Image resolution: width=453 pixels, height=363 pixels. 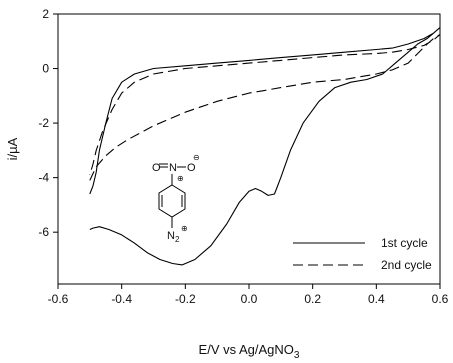 I want to click on legend: 1st cycle 2nd cycle, so click(x=362, y=254).